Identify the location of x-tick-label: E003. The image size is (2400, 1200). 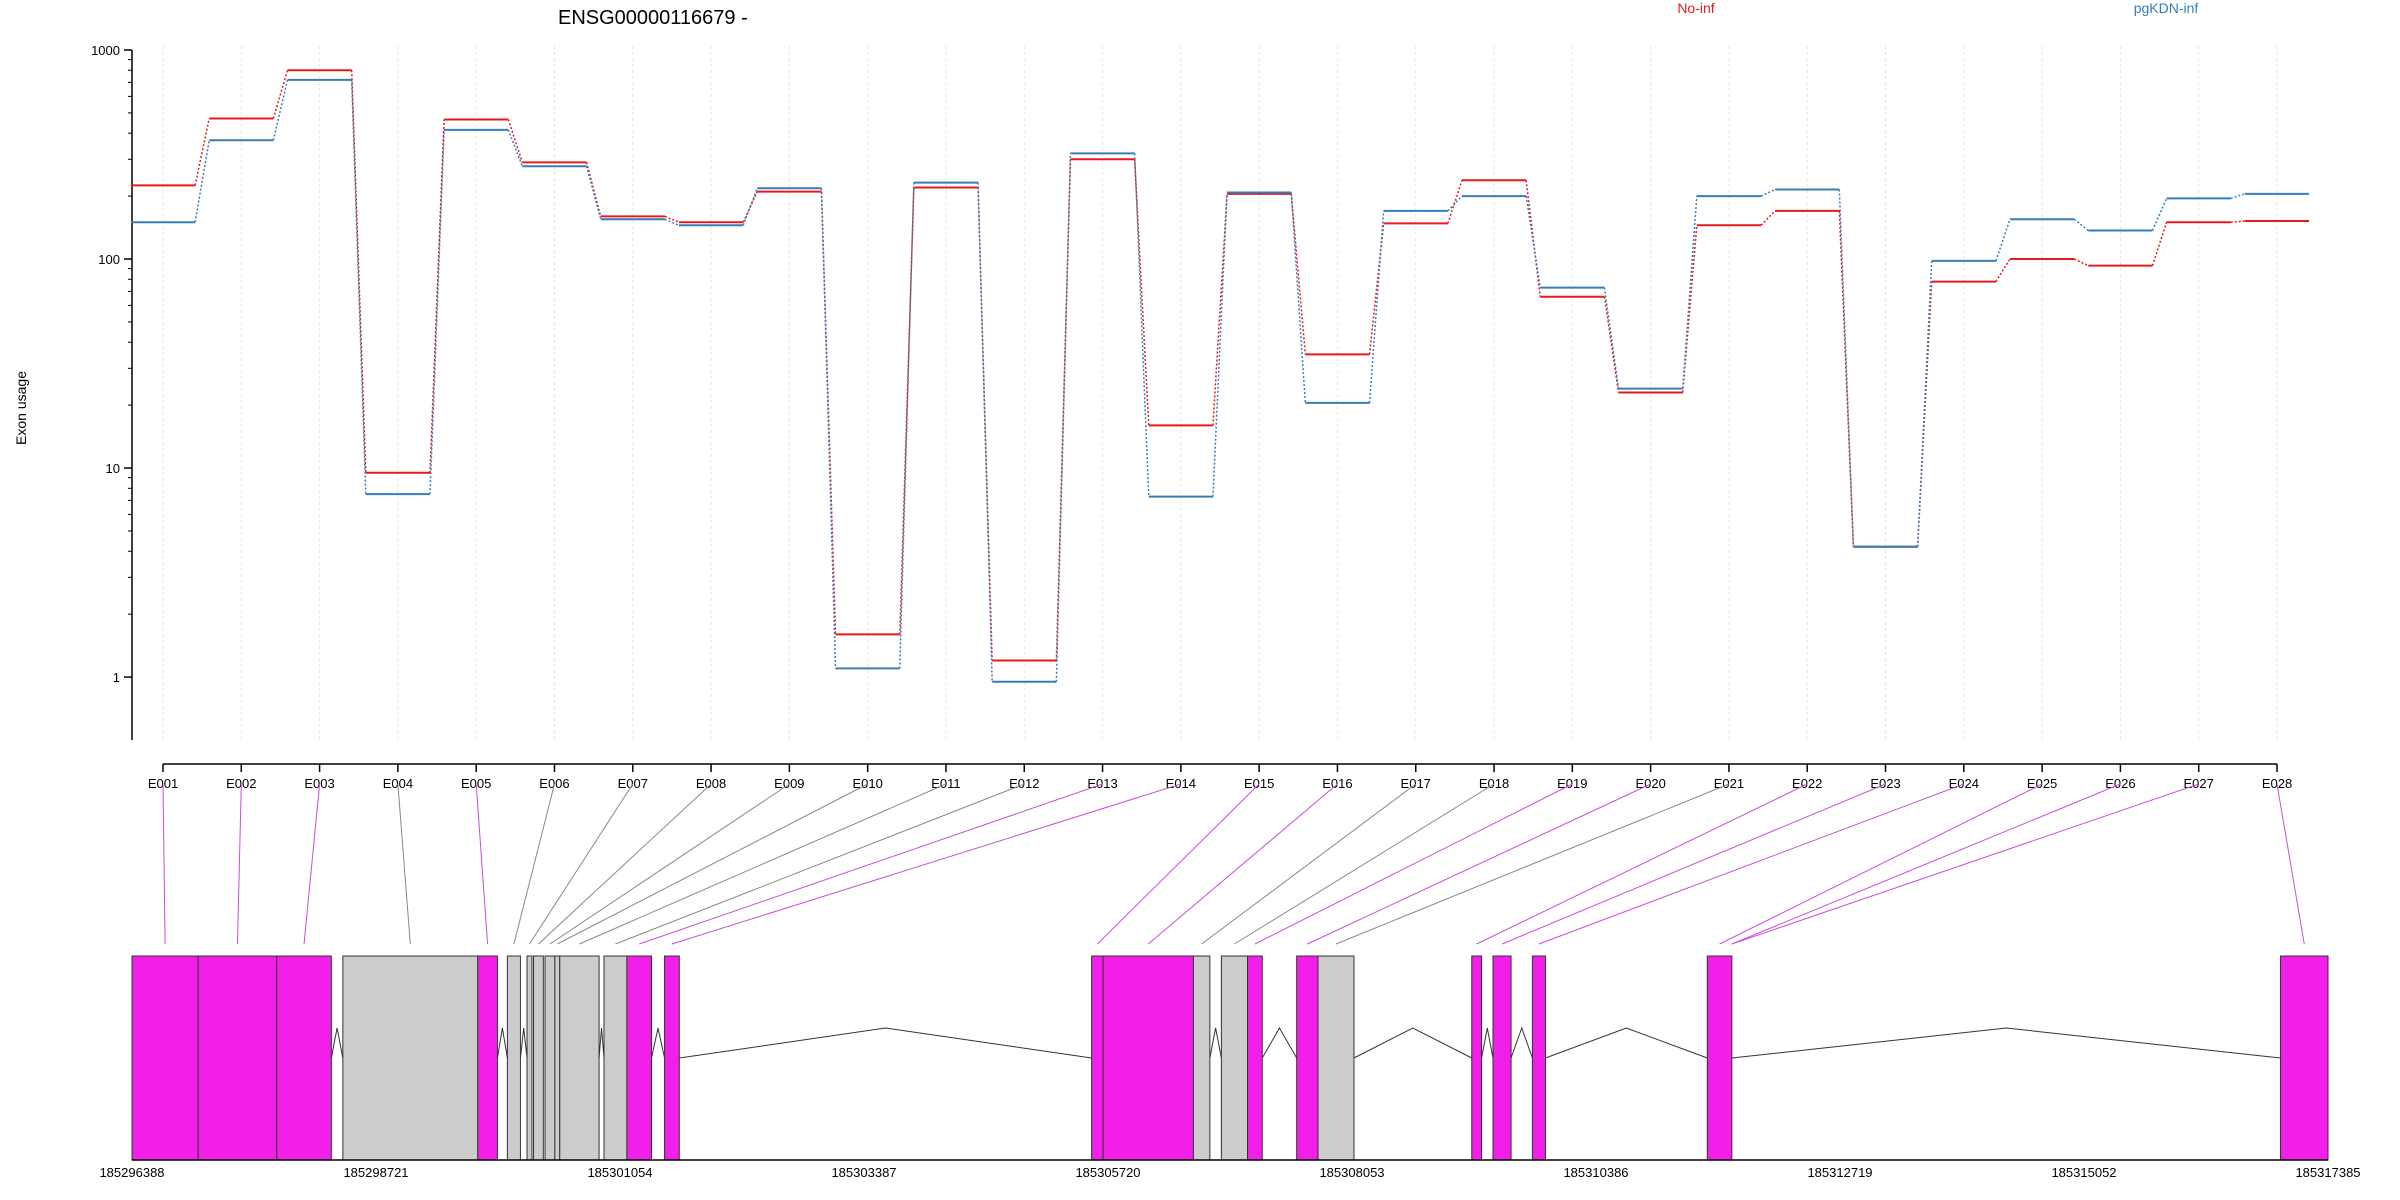
(319, 783).